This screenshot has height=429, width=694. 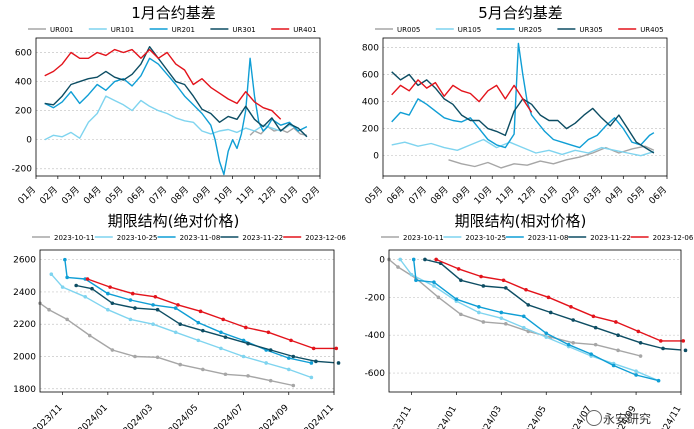 I want to click on x-tick-label: 05月, so click(x=374, y=195).